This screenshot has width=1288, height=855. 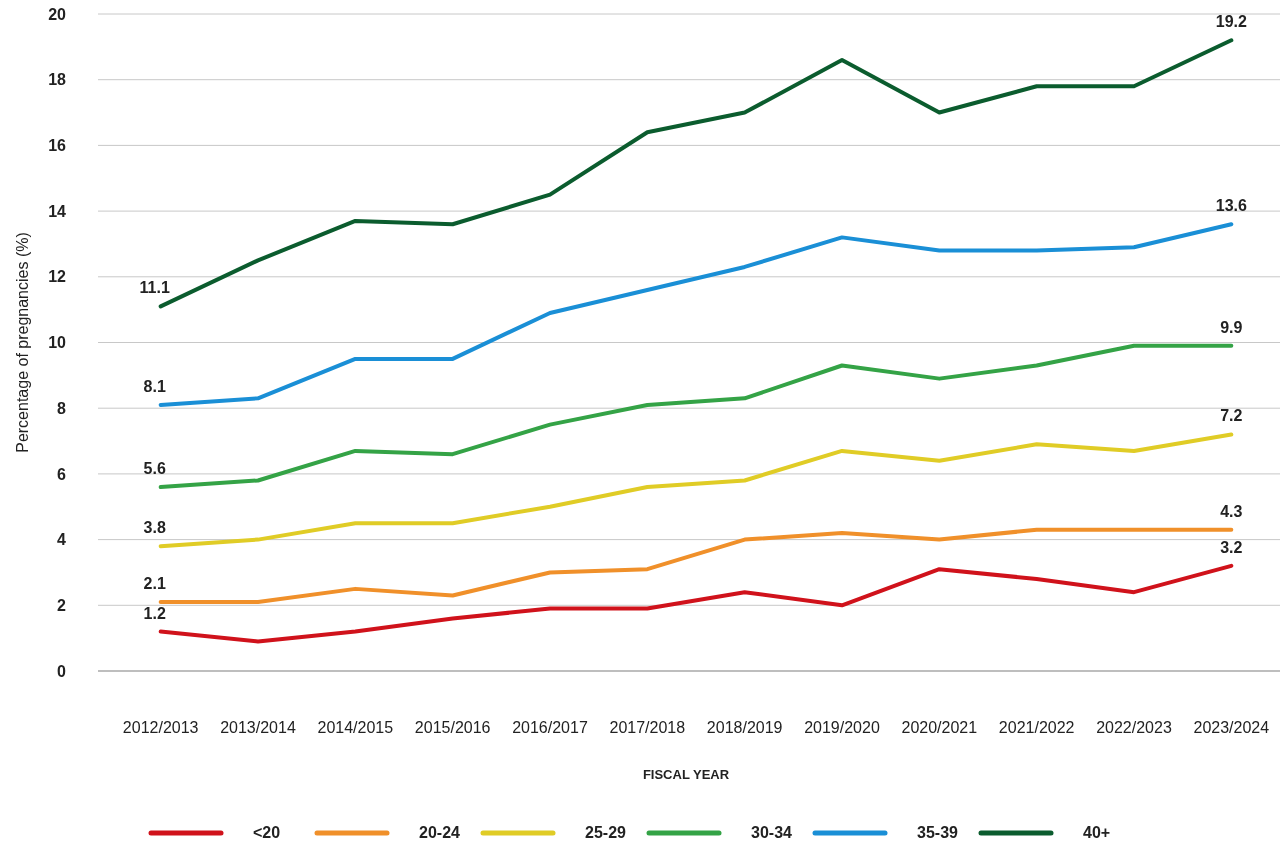 What do you see at coordinates (1231, 511) in the screenshot?
I see `data-label: 4.3` at bounding box center [1231, 511].